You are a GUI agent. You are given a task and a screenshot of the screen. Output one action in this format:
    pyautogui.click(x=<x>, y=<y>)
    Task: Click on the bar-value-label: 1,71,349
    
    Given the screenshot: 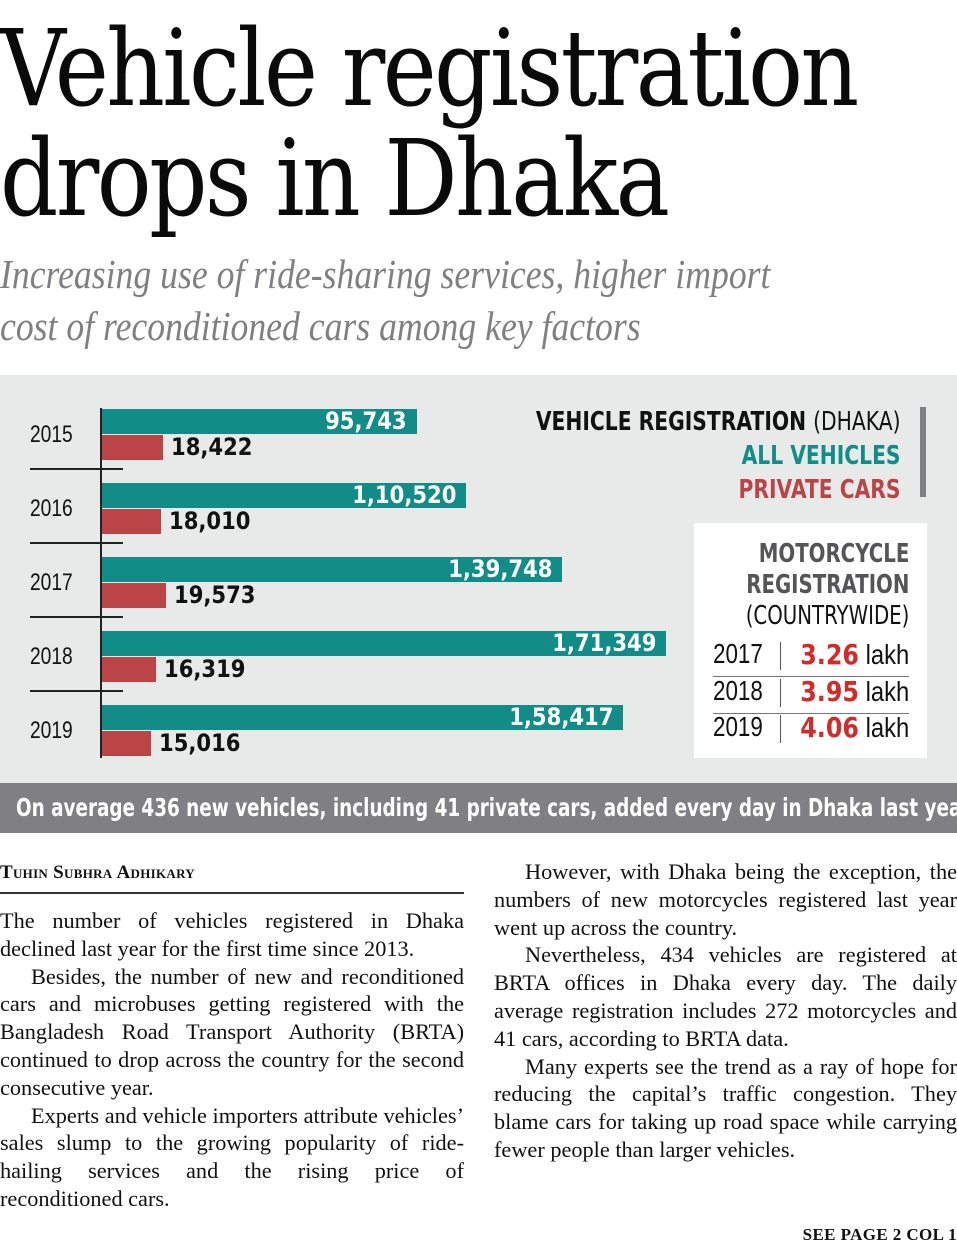 What is the action you would take?
    pyautogui.click(x=603, y=643)
    